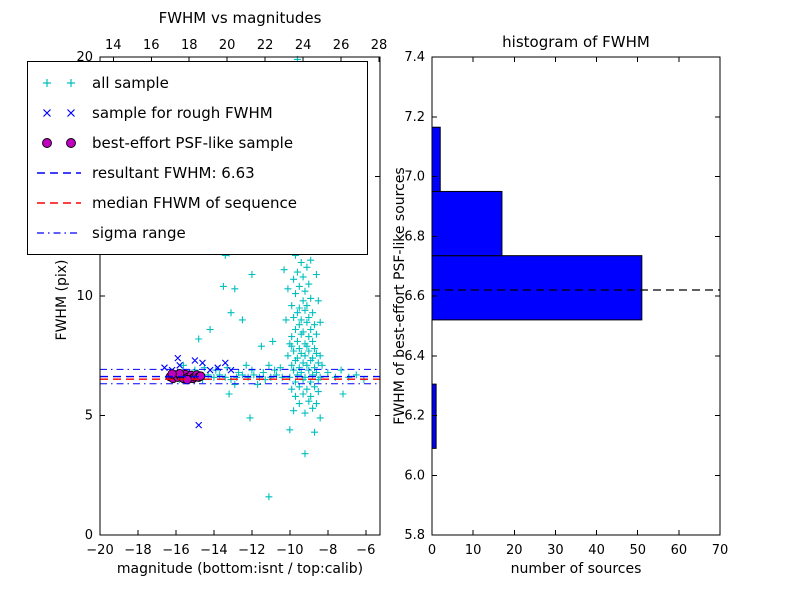  What do you see at coordinates (414, 236) in the screenshot?
I see `svg-text: 6.8` at bounding box center [414, 236].